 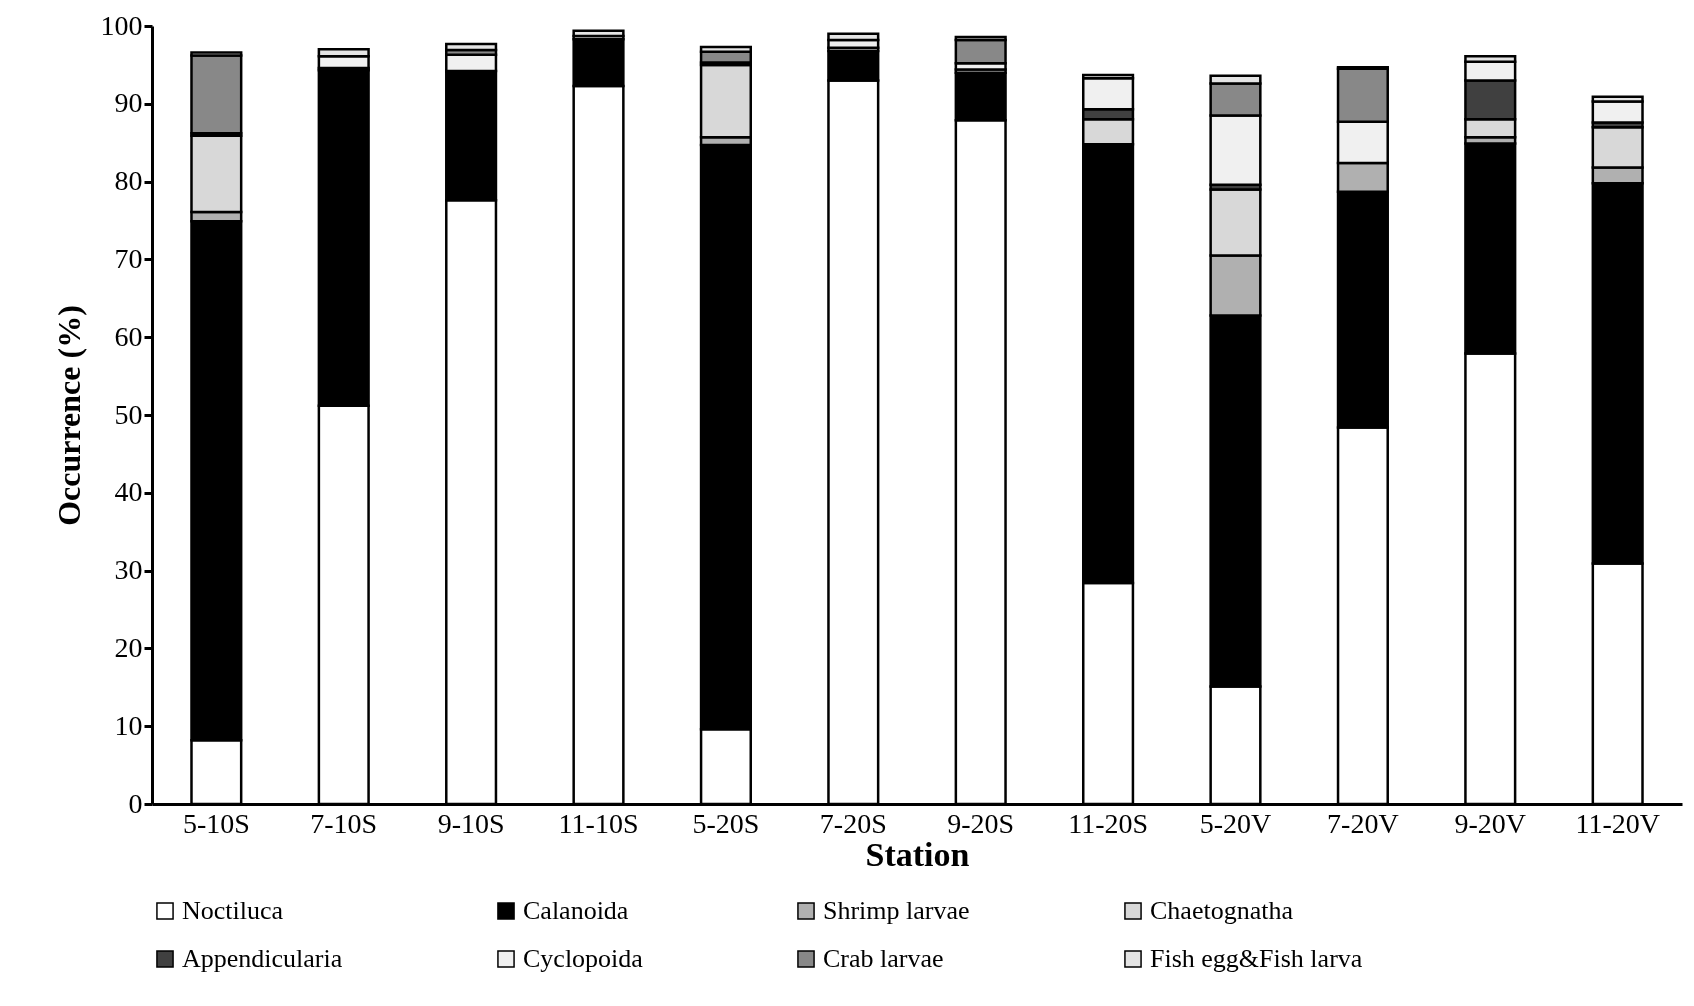 I want to click on x-tick-label: 11-20S, so click(x=1108, y=823).